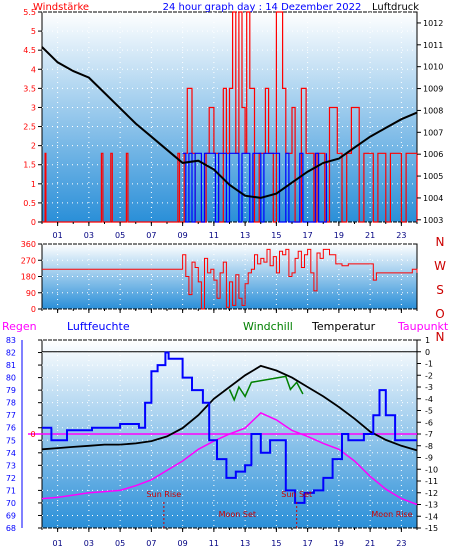 The image size is (462, 550). I want to click on wind-ytick-label: 5, so click(33, 31).